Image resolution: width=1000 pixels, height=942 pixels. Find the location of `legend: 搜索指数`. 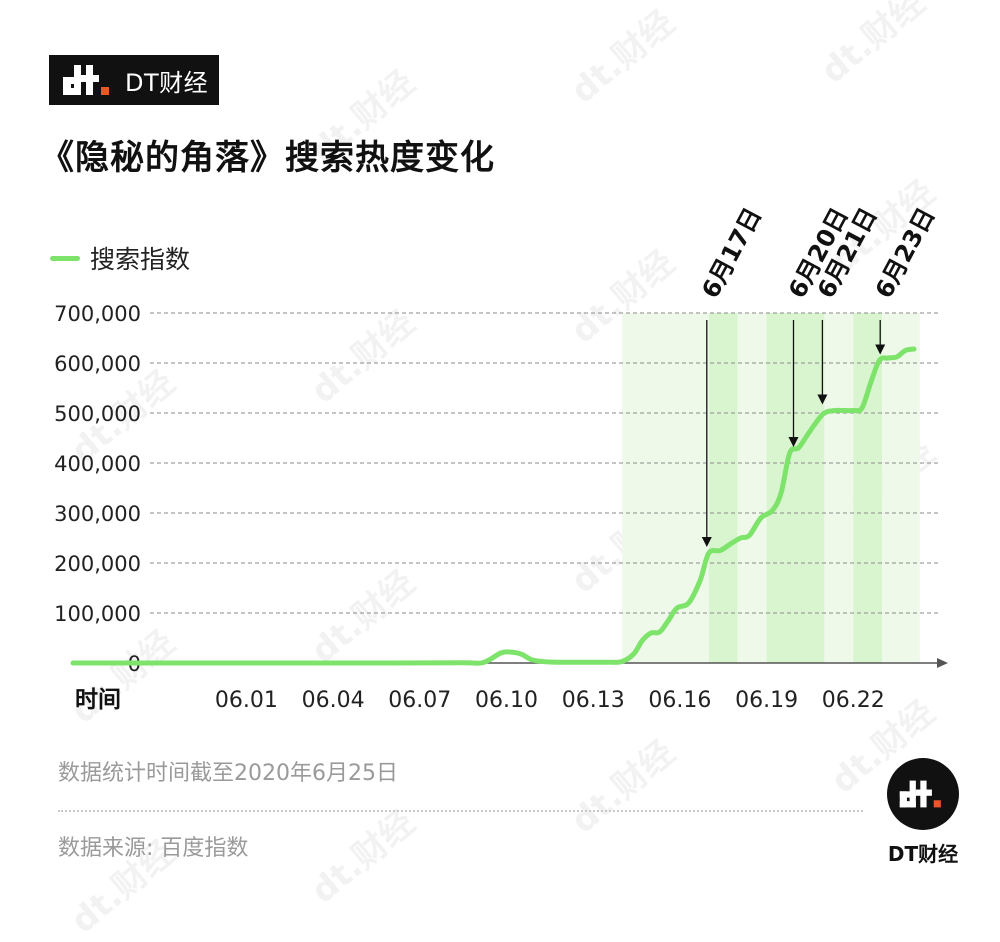

legend: 搜索指数 is located at coordinates (120, 258).